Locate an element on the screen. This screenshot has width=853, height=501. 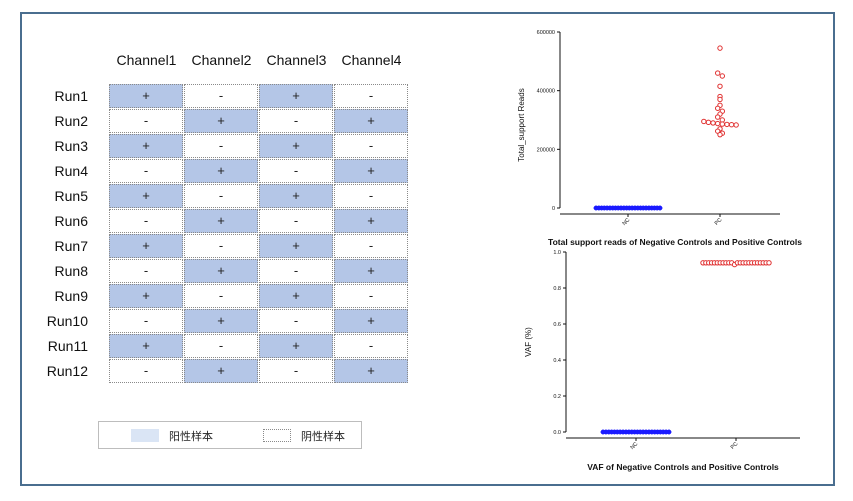
row-label: Run8 is located at coordinates (71, 271).